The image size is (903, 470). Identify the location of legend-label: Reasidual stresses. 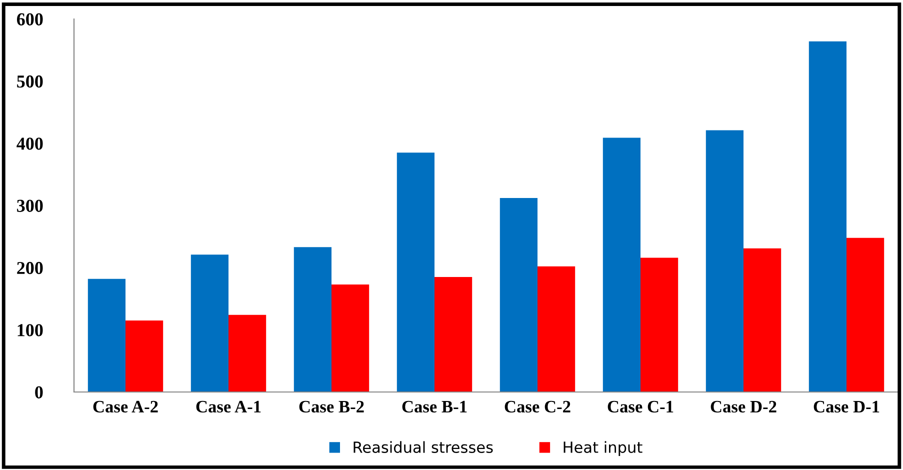
(423, 447).